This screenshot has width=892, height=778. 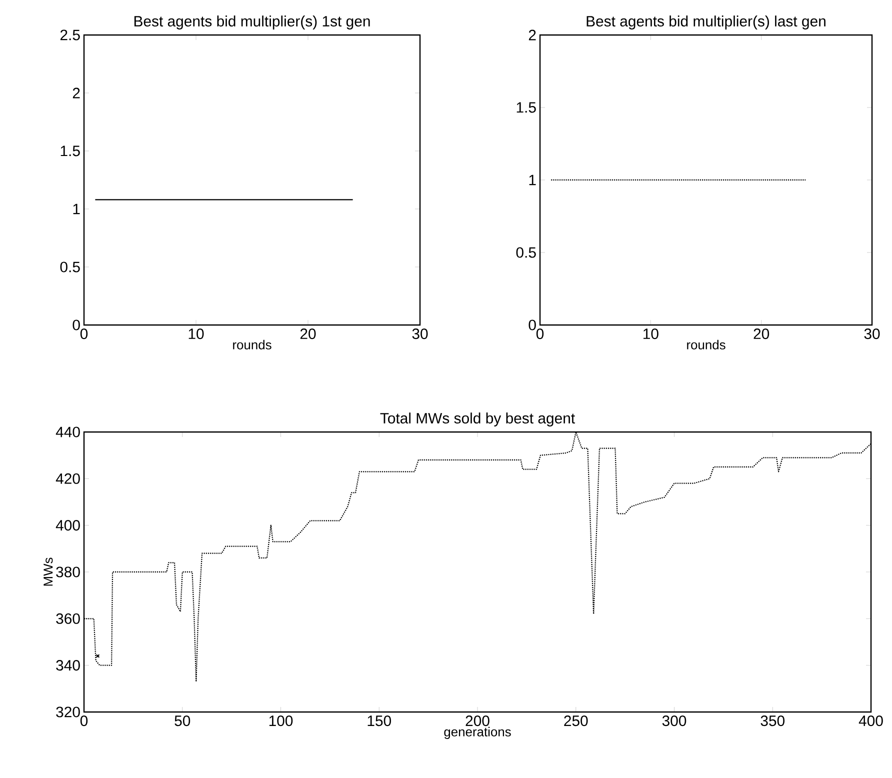 I want to click on y-tick-label: 340, so click(x=68, y=665).